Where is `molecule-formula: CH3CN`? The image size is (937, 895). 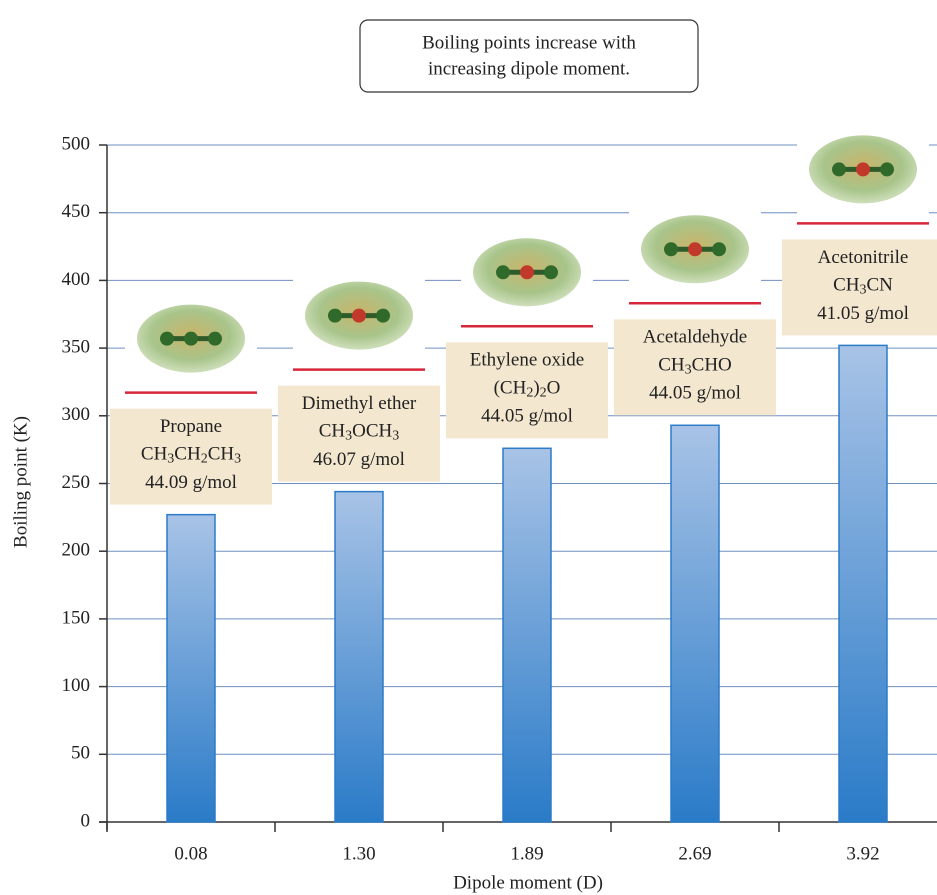 molecule-formula: CH3CN is located at coordinates (863, 286).